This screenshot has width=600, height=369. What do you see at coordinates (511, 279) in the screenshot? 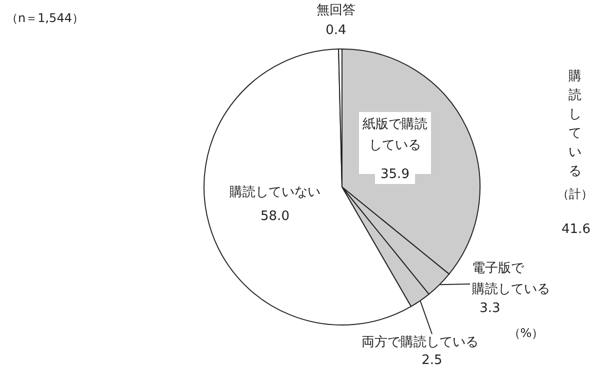
I see `slice-label: 電子版で購読している` at bounding box center [511, 279].